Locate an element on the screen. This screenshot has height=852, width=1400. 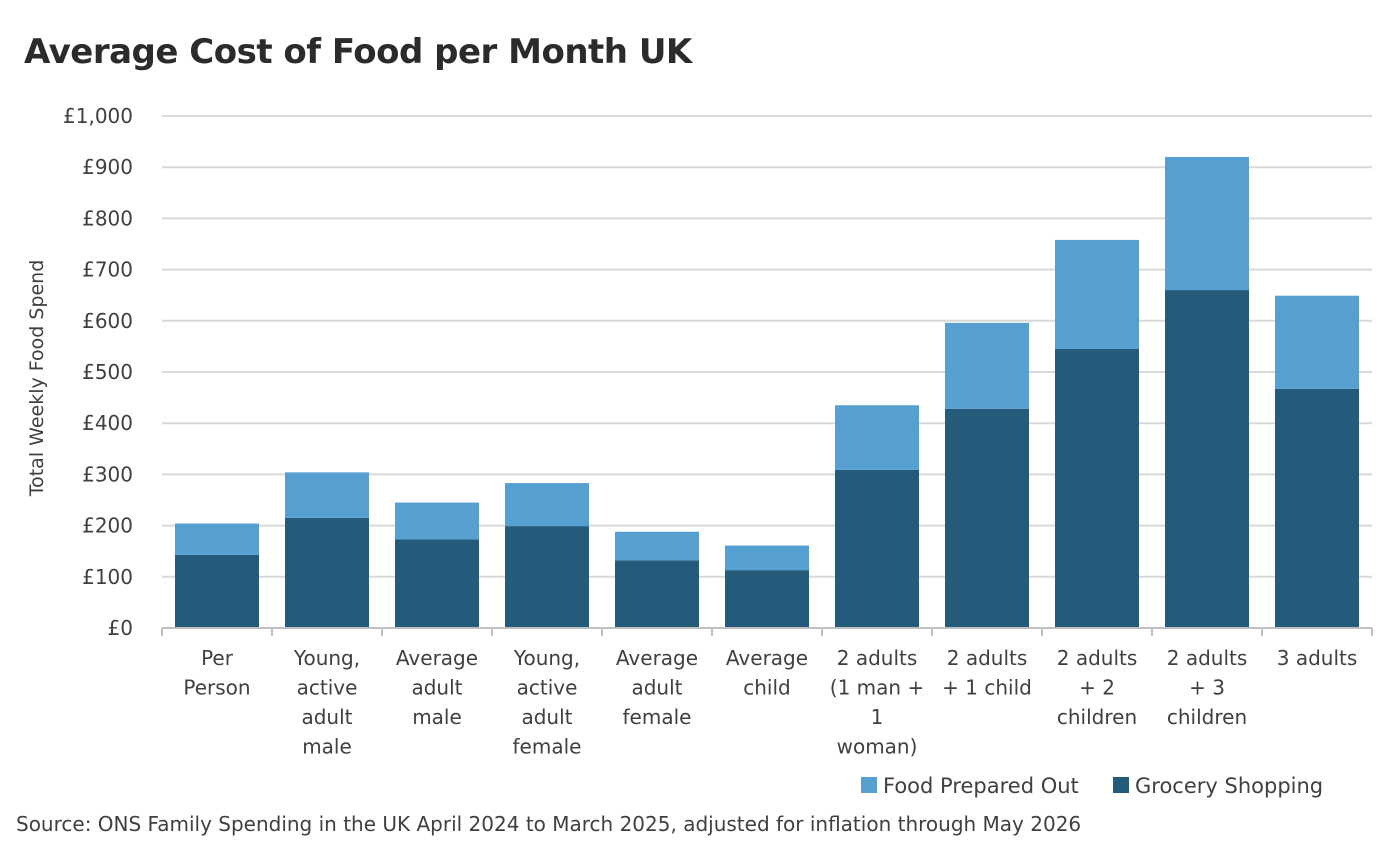
x-tick-label: 2 adults + 1 child is located at coordinates (987, 673).